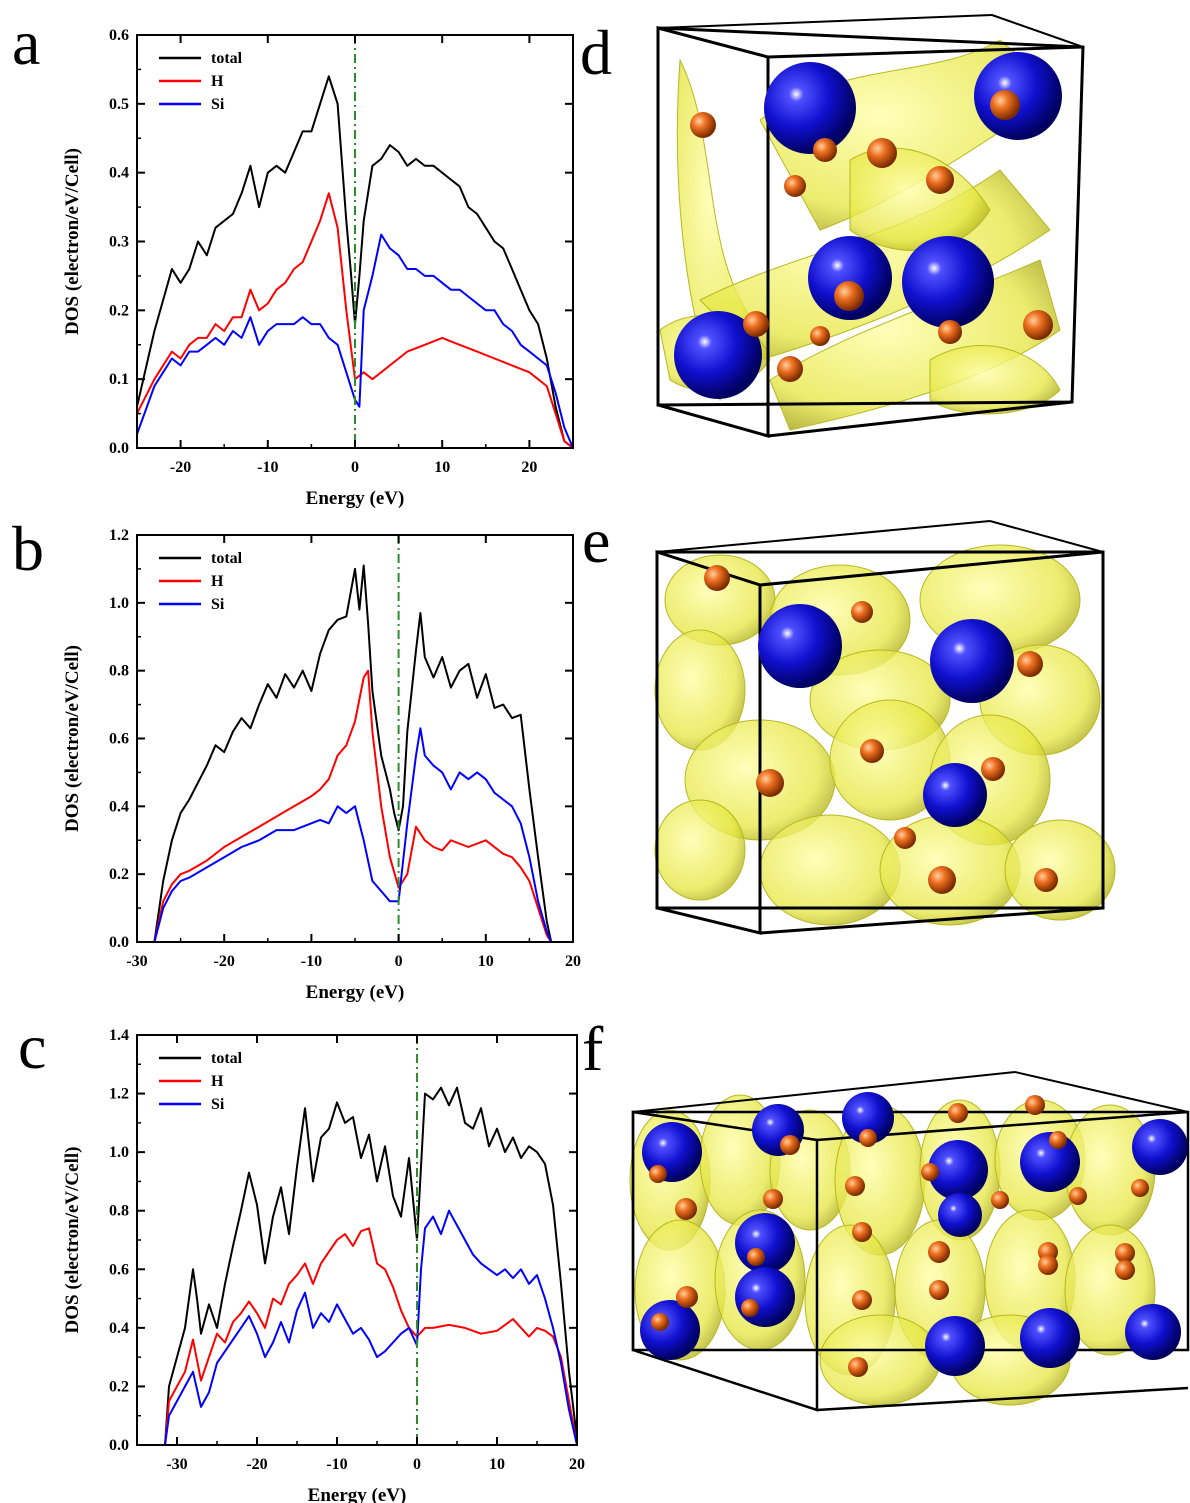  I want to click on isosurface-f, so click(892, 1250).